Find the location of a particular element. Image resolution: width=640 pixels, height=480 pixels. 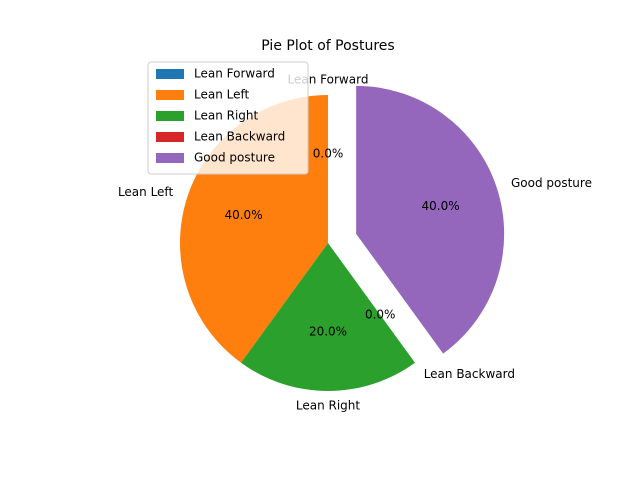

percent-label-lean-forward: 0.0% is located at coordinates (328, 154).